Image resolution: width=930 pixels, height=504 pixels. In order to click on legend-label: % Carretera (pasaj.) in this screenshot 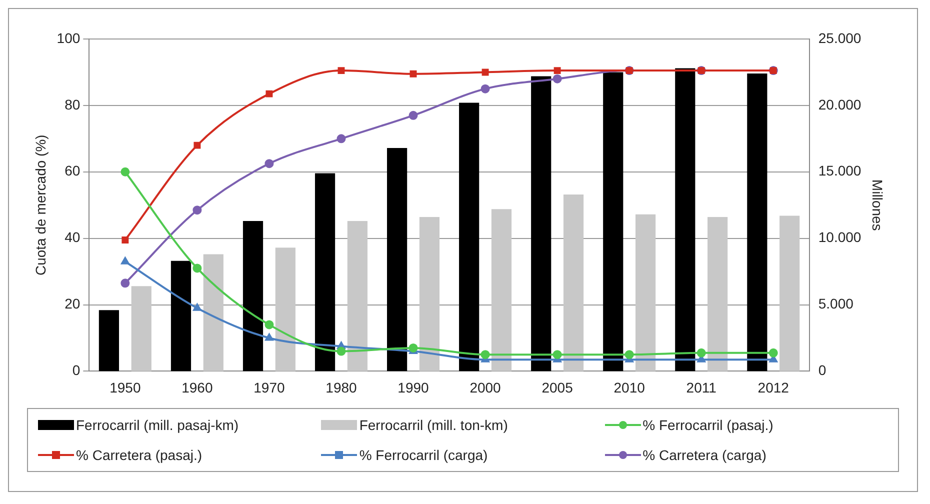, I will do `click(139, 455)`.